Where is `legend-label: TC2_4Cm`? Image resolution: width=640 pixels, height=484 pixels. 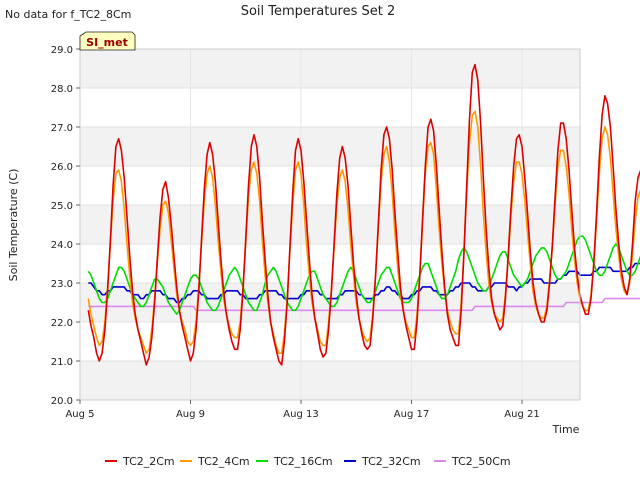
legend-label: TC2_4Cm is located at coordinates (223, 461).